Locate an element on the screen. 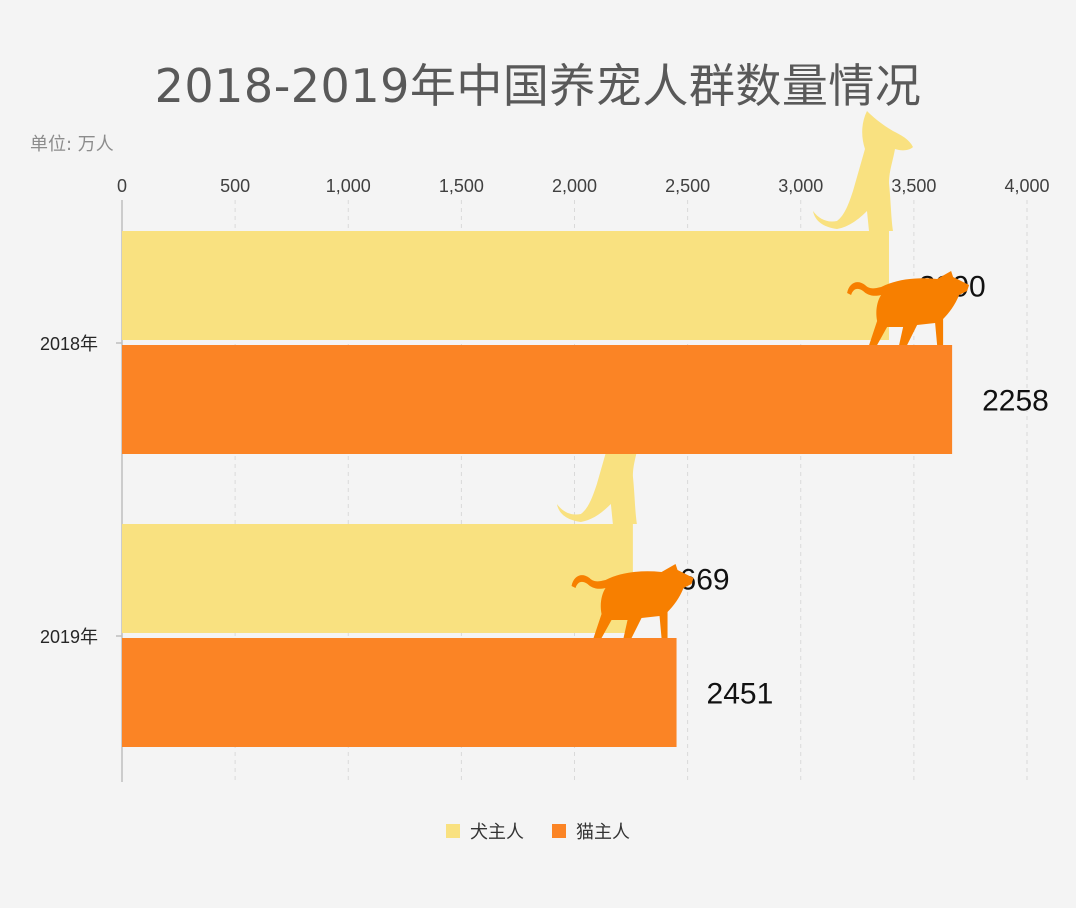  data-label: 2258 is located at coordinates (1015, 401).